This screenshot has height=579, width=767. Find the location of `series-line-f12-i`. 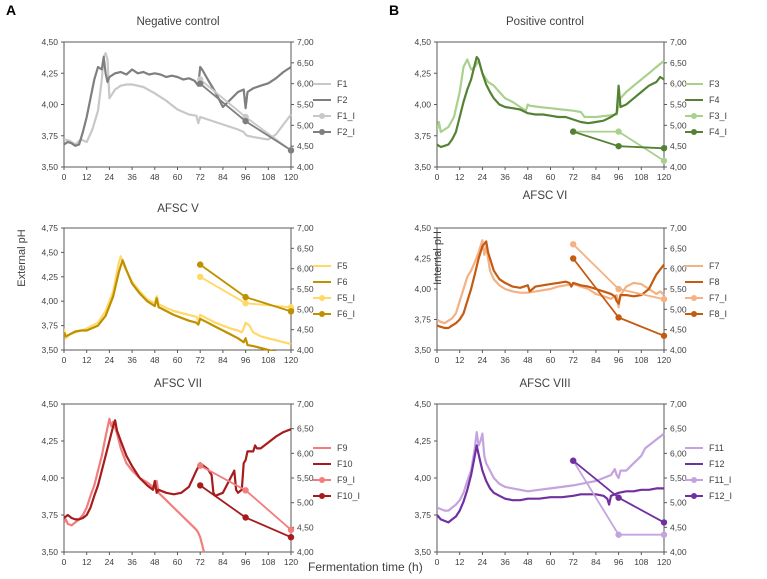

series-line-f12-i is located at coordinates (618, 492).